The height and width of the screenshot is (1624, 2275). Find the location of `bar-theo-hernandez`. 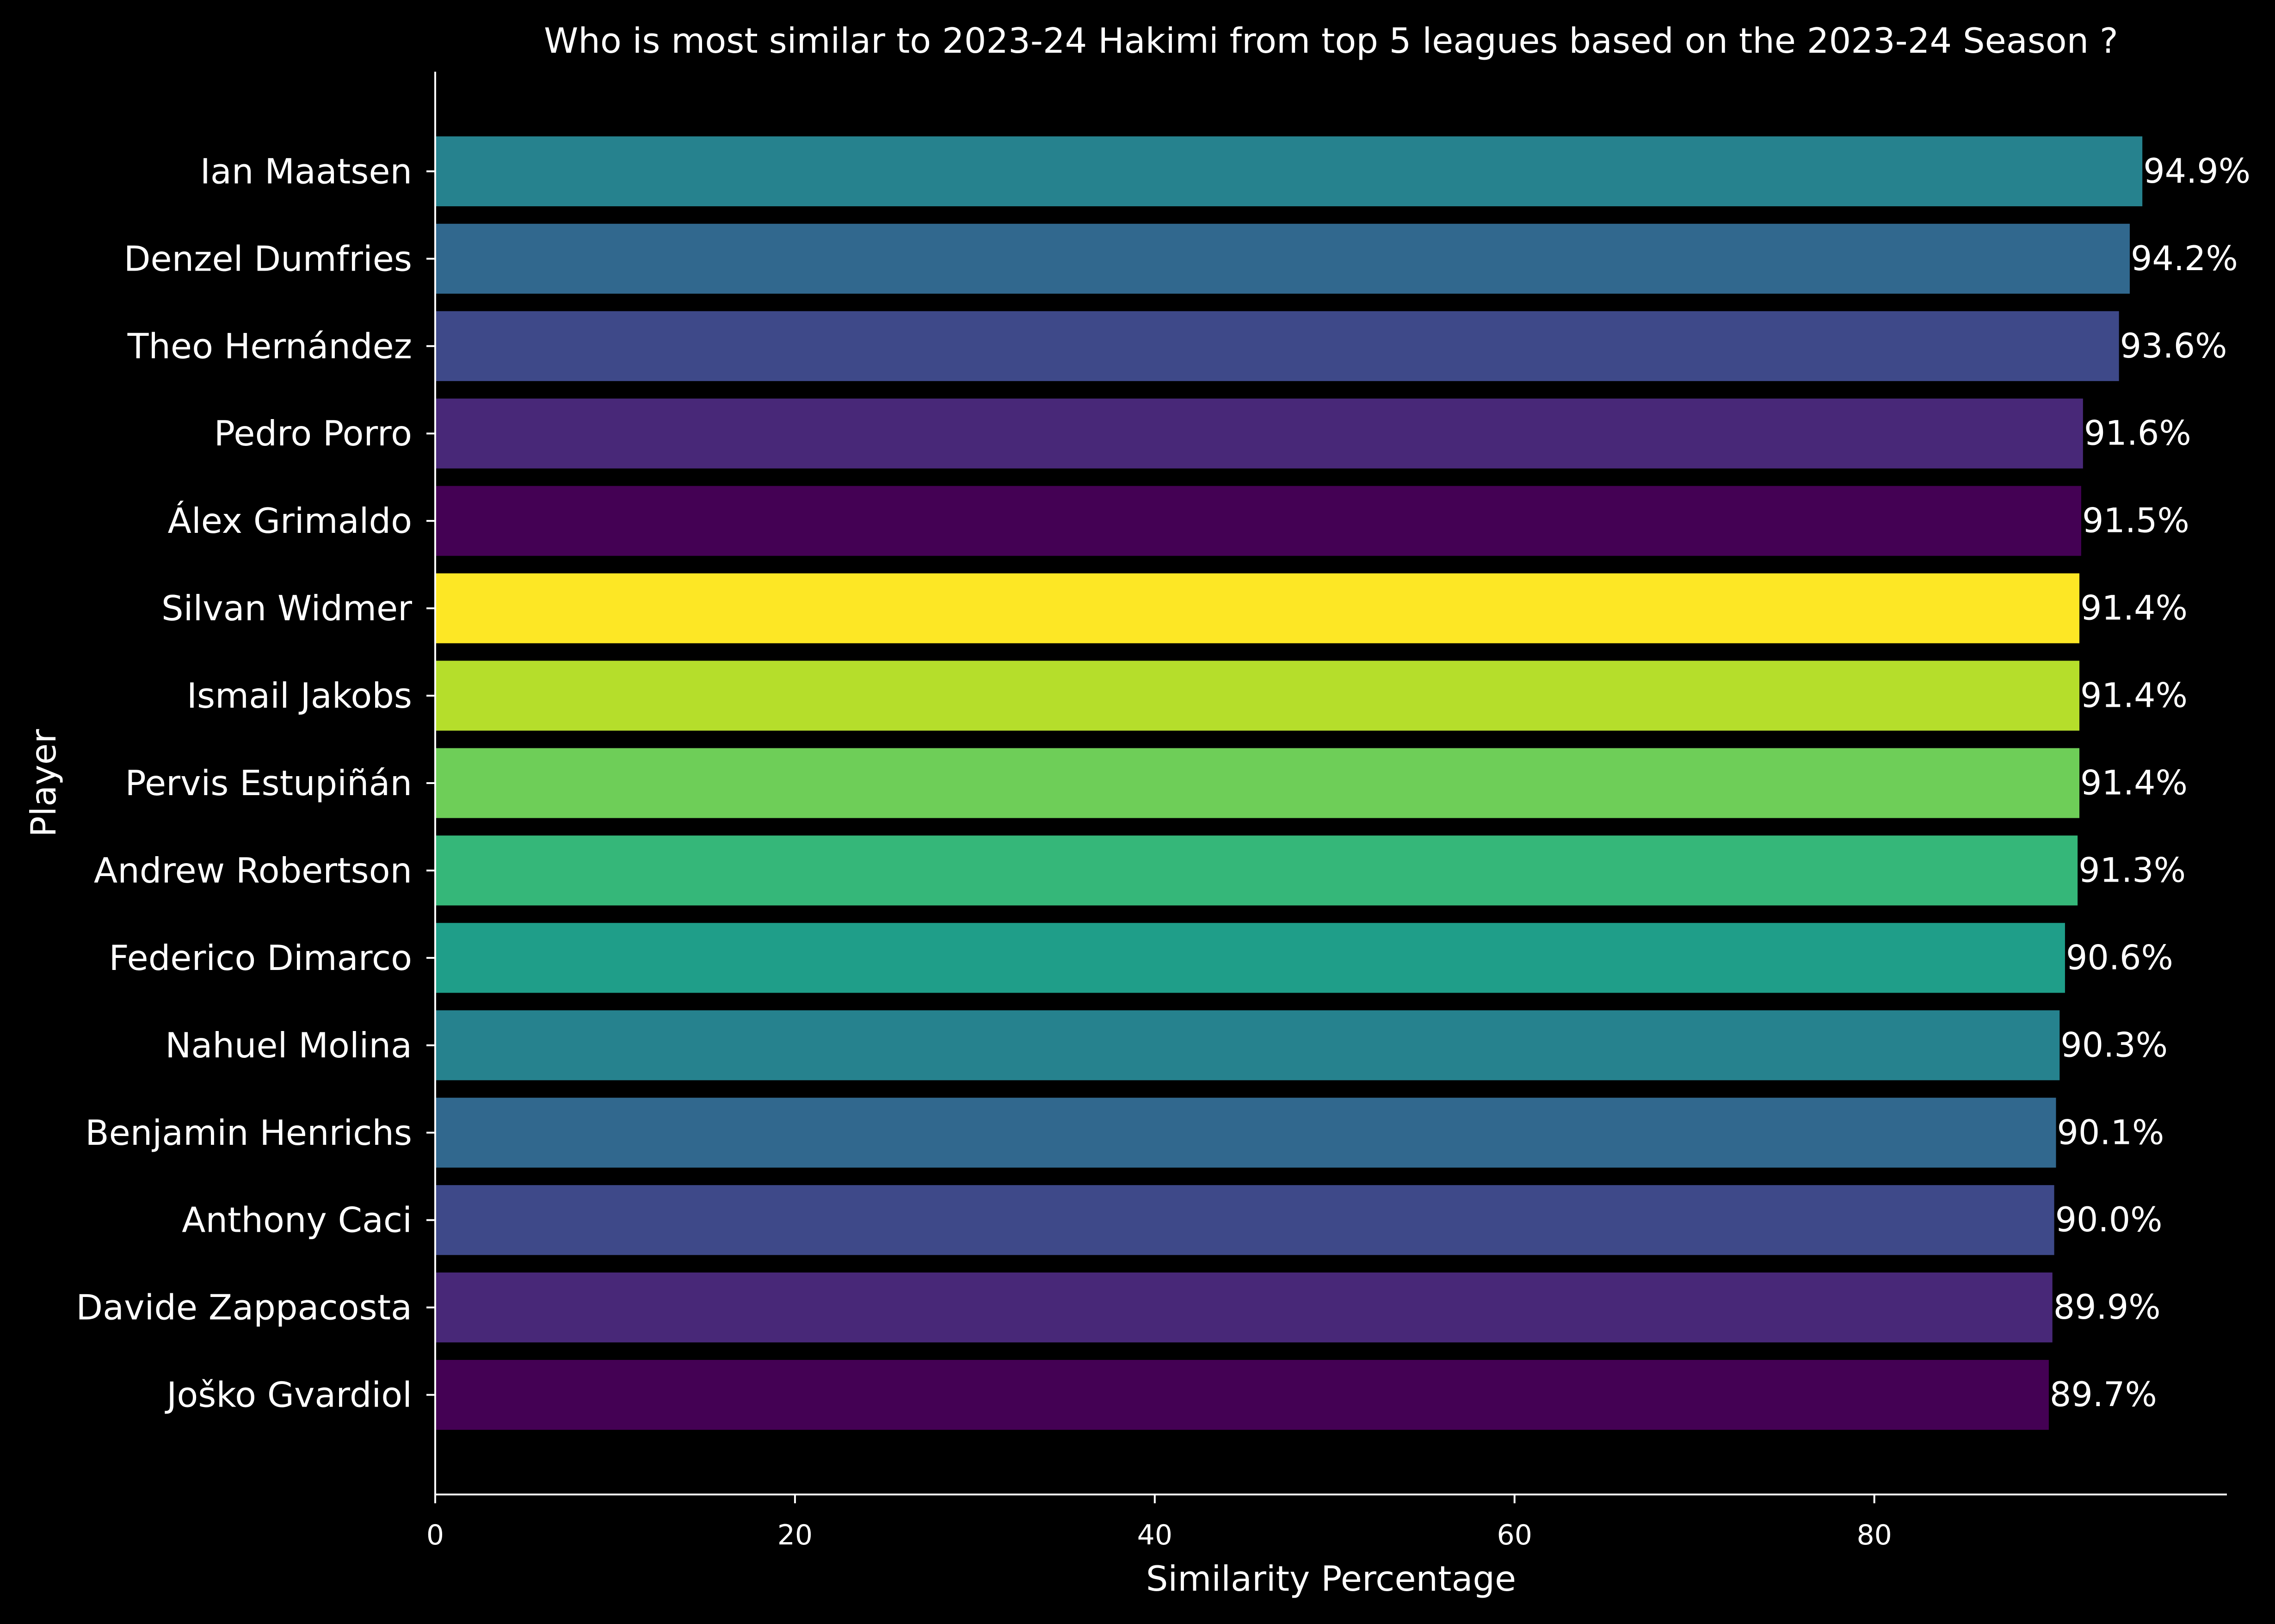

bar-theo-hernandez is located at coordinates (1277, 346).